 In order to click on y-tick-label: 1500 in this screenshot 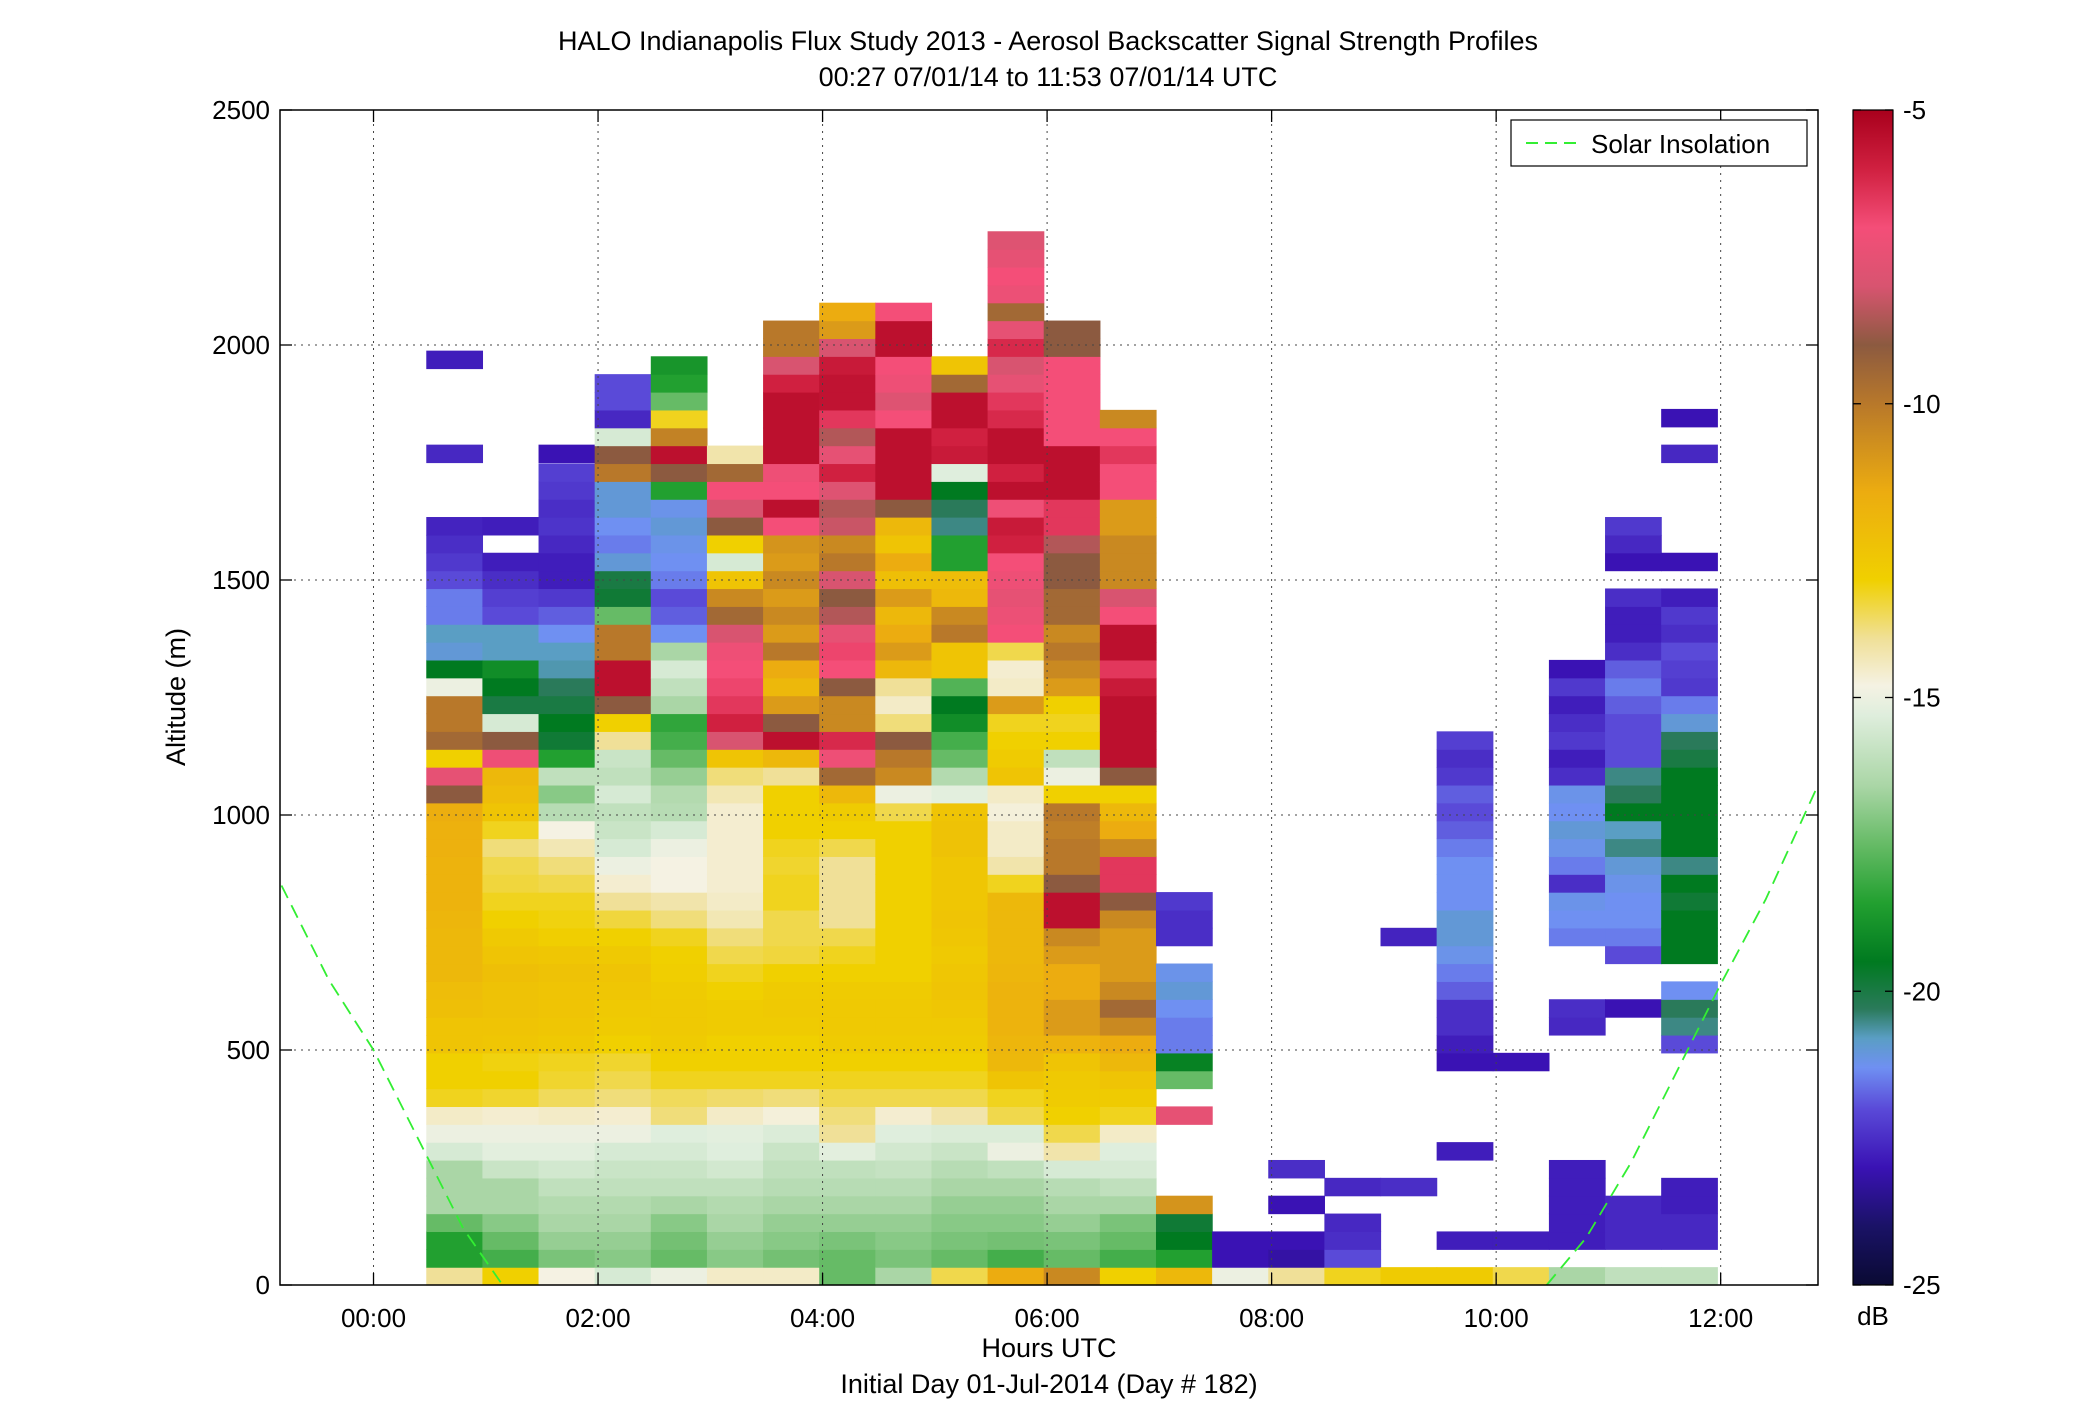, I will do `click(241, 580)`.